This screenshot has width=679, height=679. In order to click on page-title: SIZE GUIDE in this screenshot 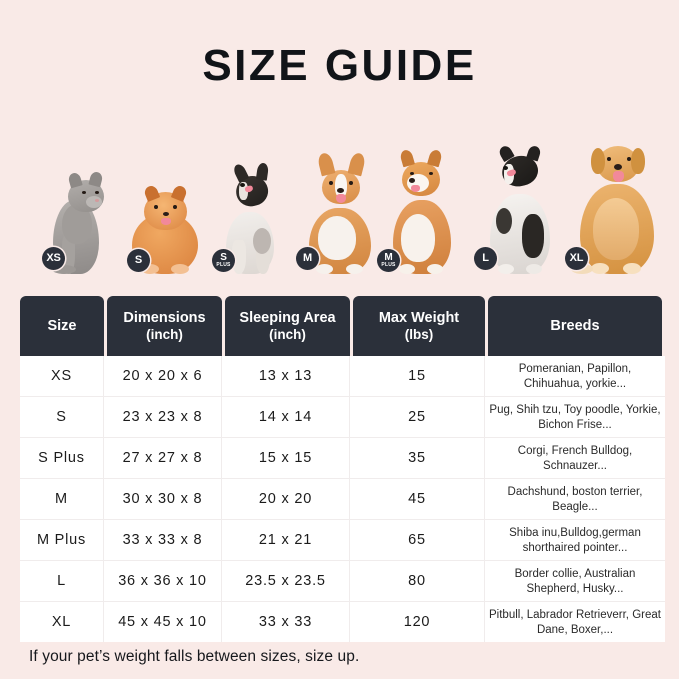, I will do `click(339, 65)`.